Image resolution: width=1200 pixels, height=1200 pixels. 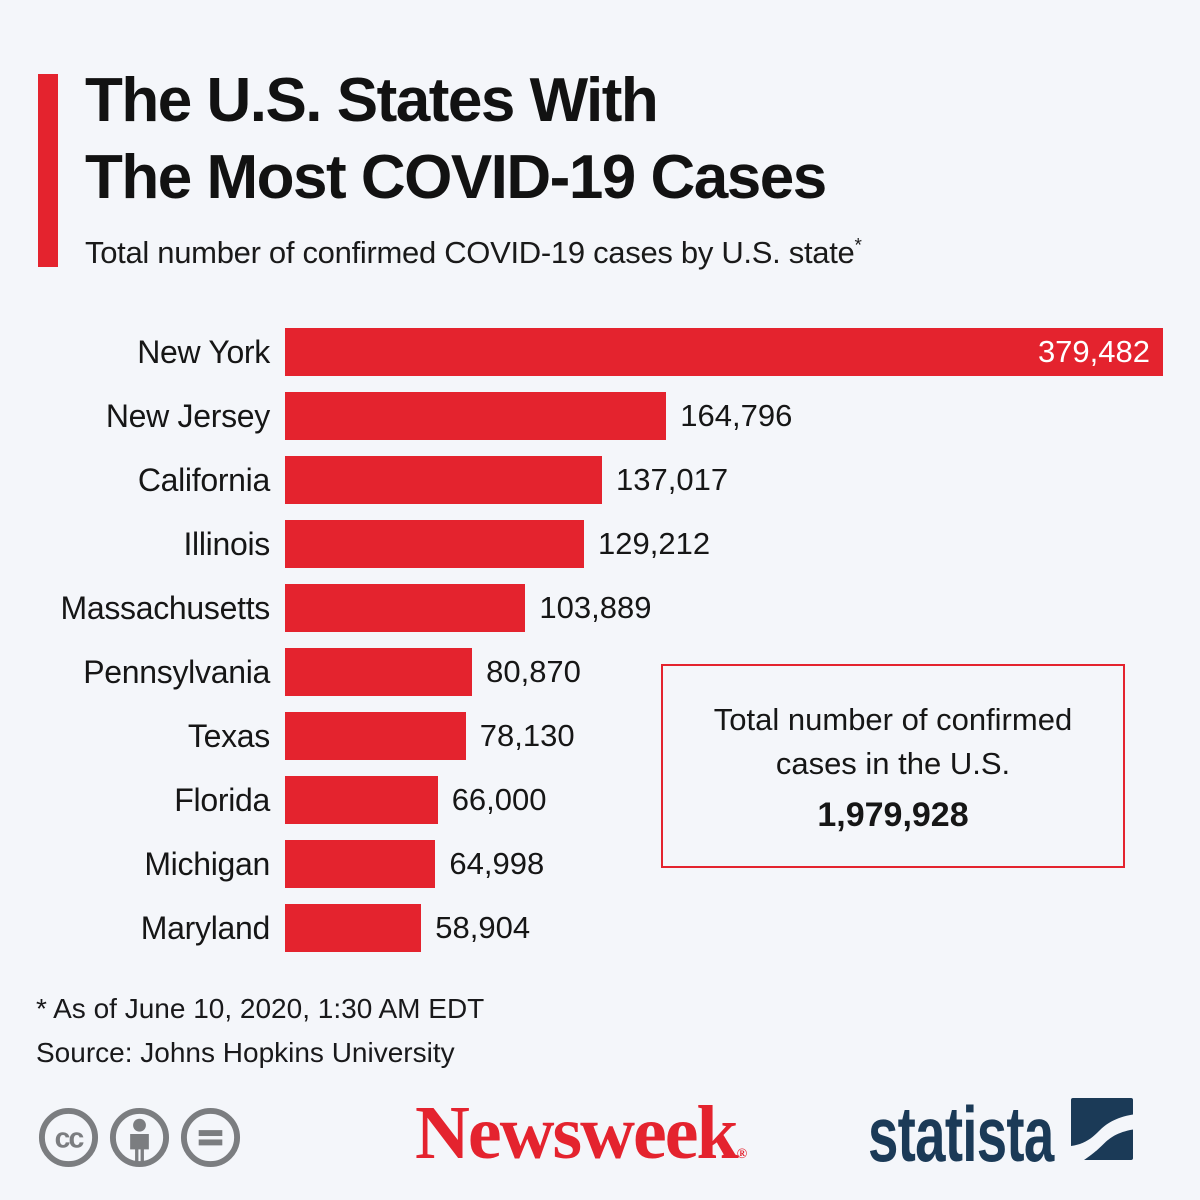 I want to click on bar-value-label: 66,000, so click(x=499, y=799).